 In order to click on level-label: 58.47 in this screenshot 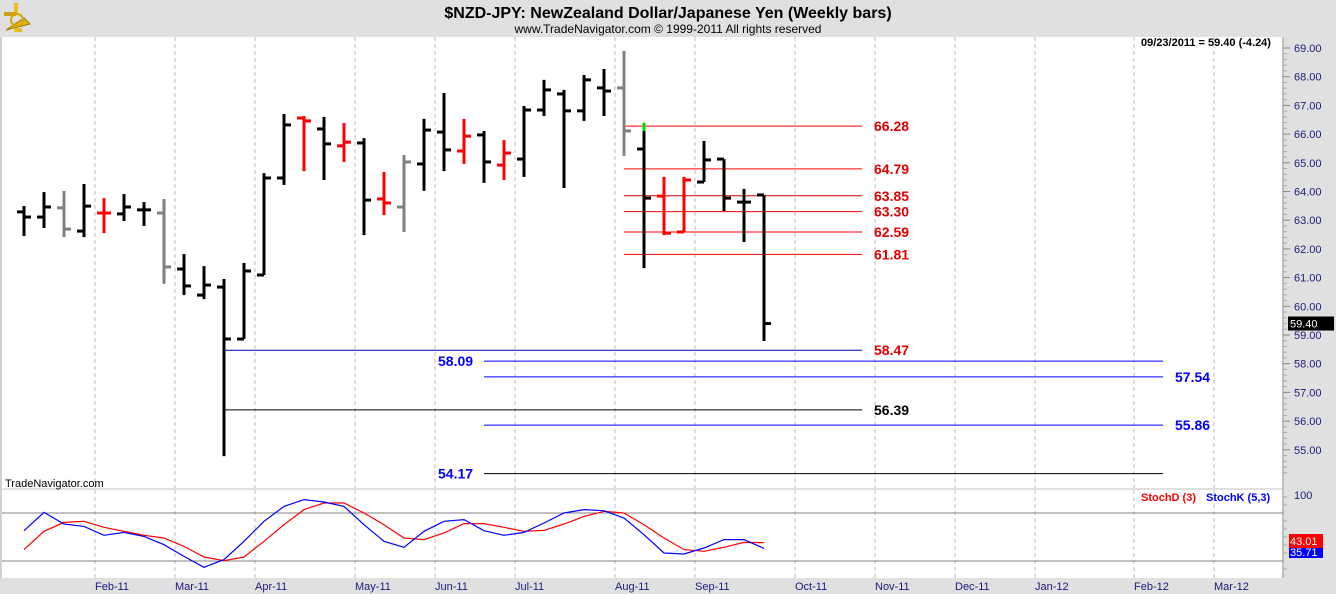, I will do `click(891, 350)`.